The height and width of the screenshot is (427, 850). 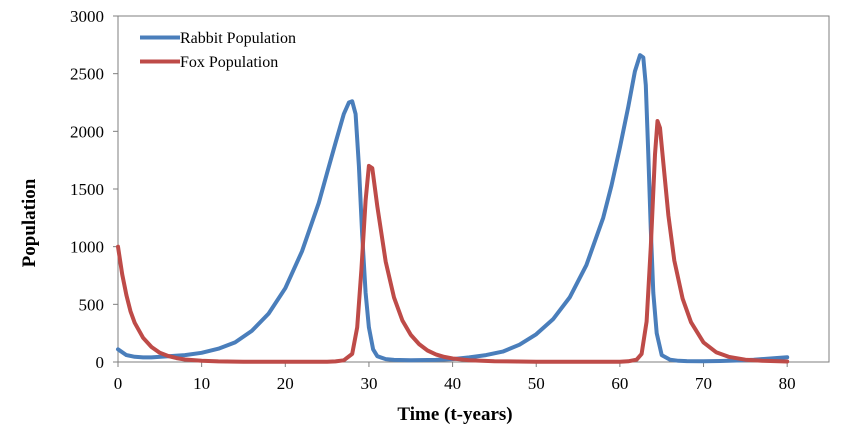 I want to click on y-tick-label: 3000, so click(x=87, y=16).